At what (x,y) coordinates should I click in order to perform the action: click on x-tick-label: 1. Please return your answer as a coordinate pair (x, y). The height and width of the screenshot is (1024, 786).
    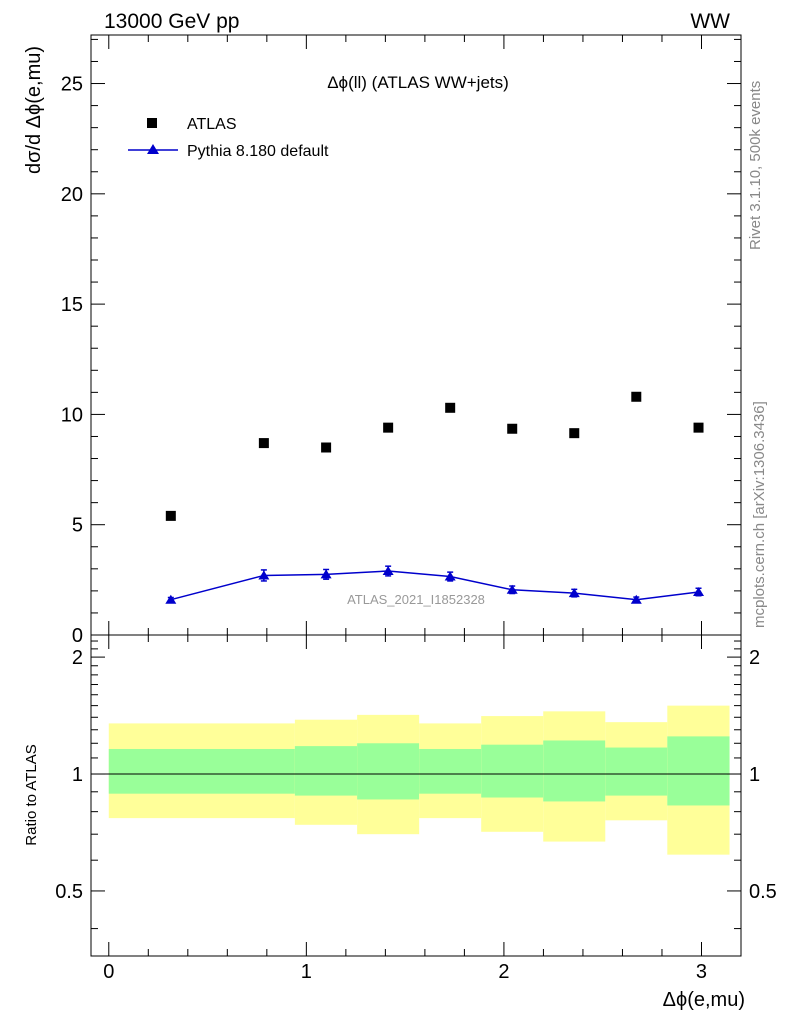
    Looking at the image, I should click on (306, 972).